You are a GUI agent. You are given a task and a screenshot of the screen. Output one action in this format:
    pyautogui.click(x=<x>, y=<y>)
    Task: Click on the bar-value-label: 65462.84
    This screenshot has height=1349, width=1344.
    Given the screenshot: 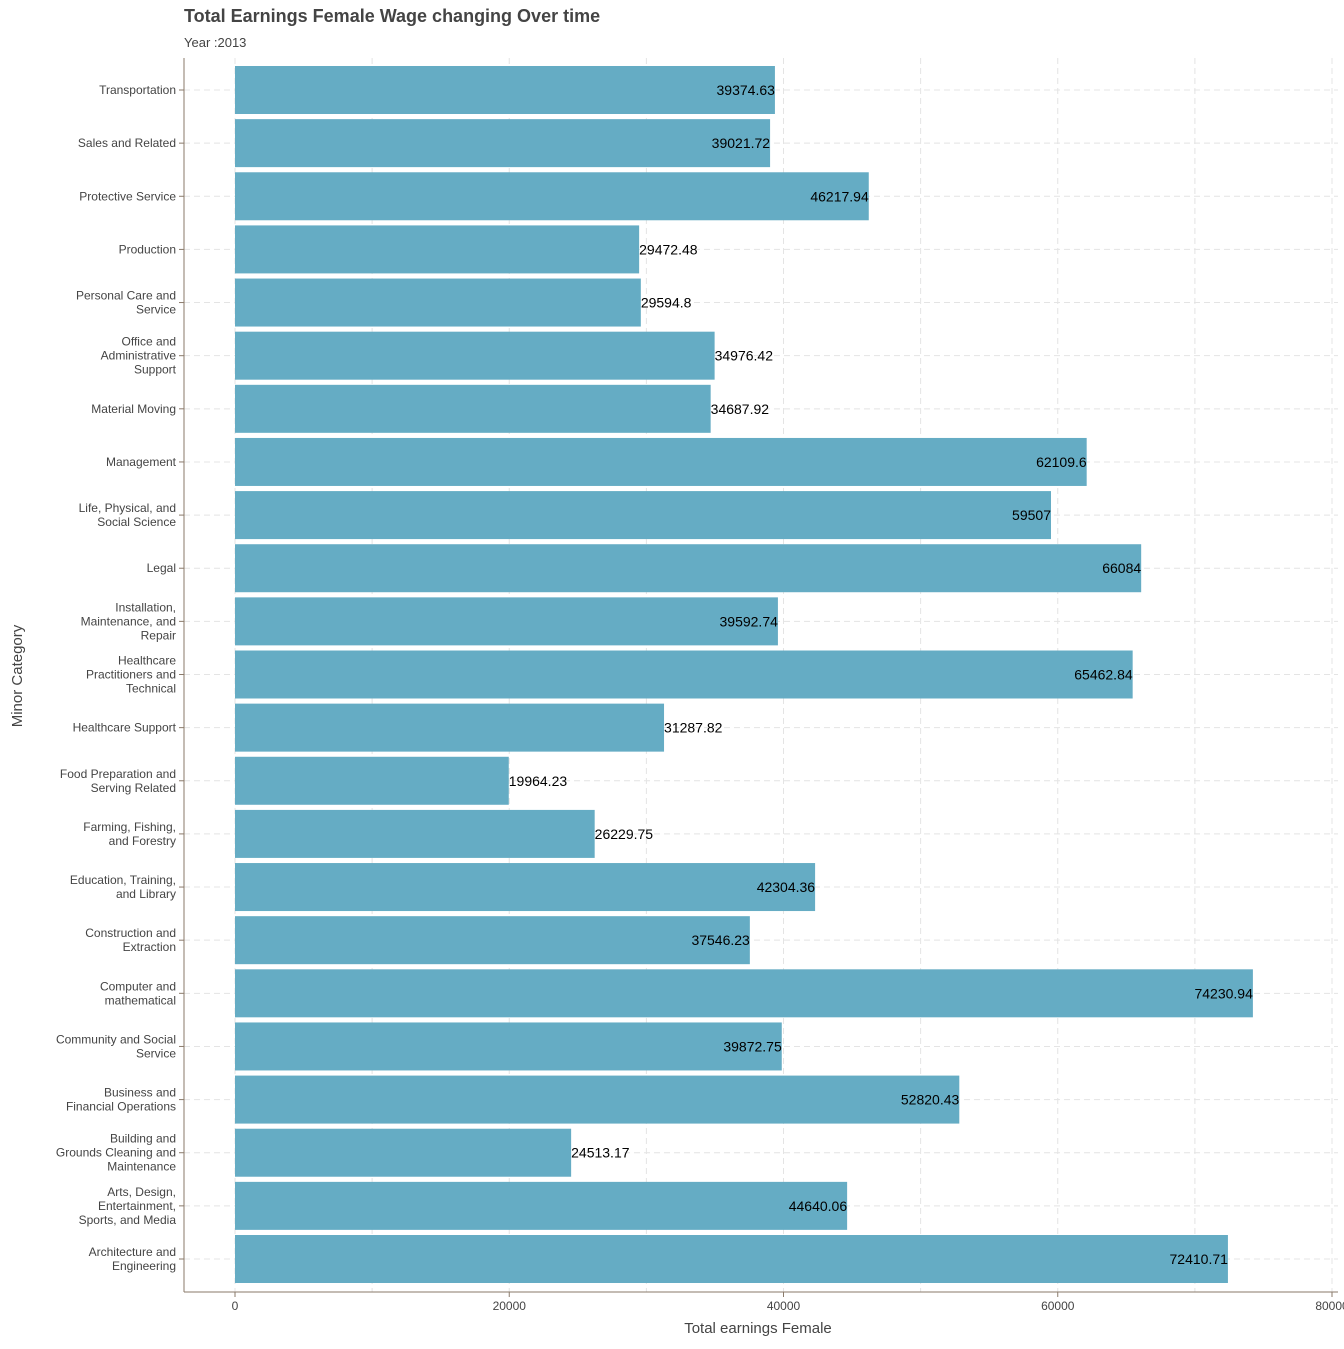 What is the action you would take?
    pyautogui.click(x=1103, y=675)
    